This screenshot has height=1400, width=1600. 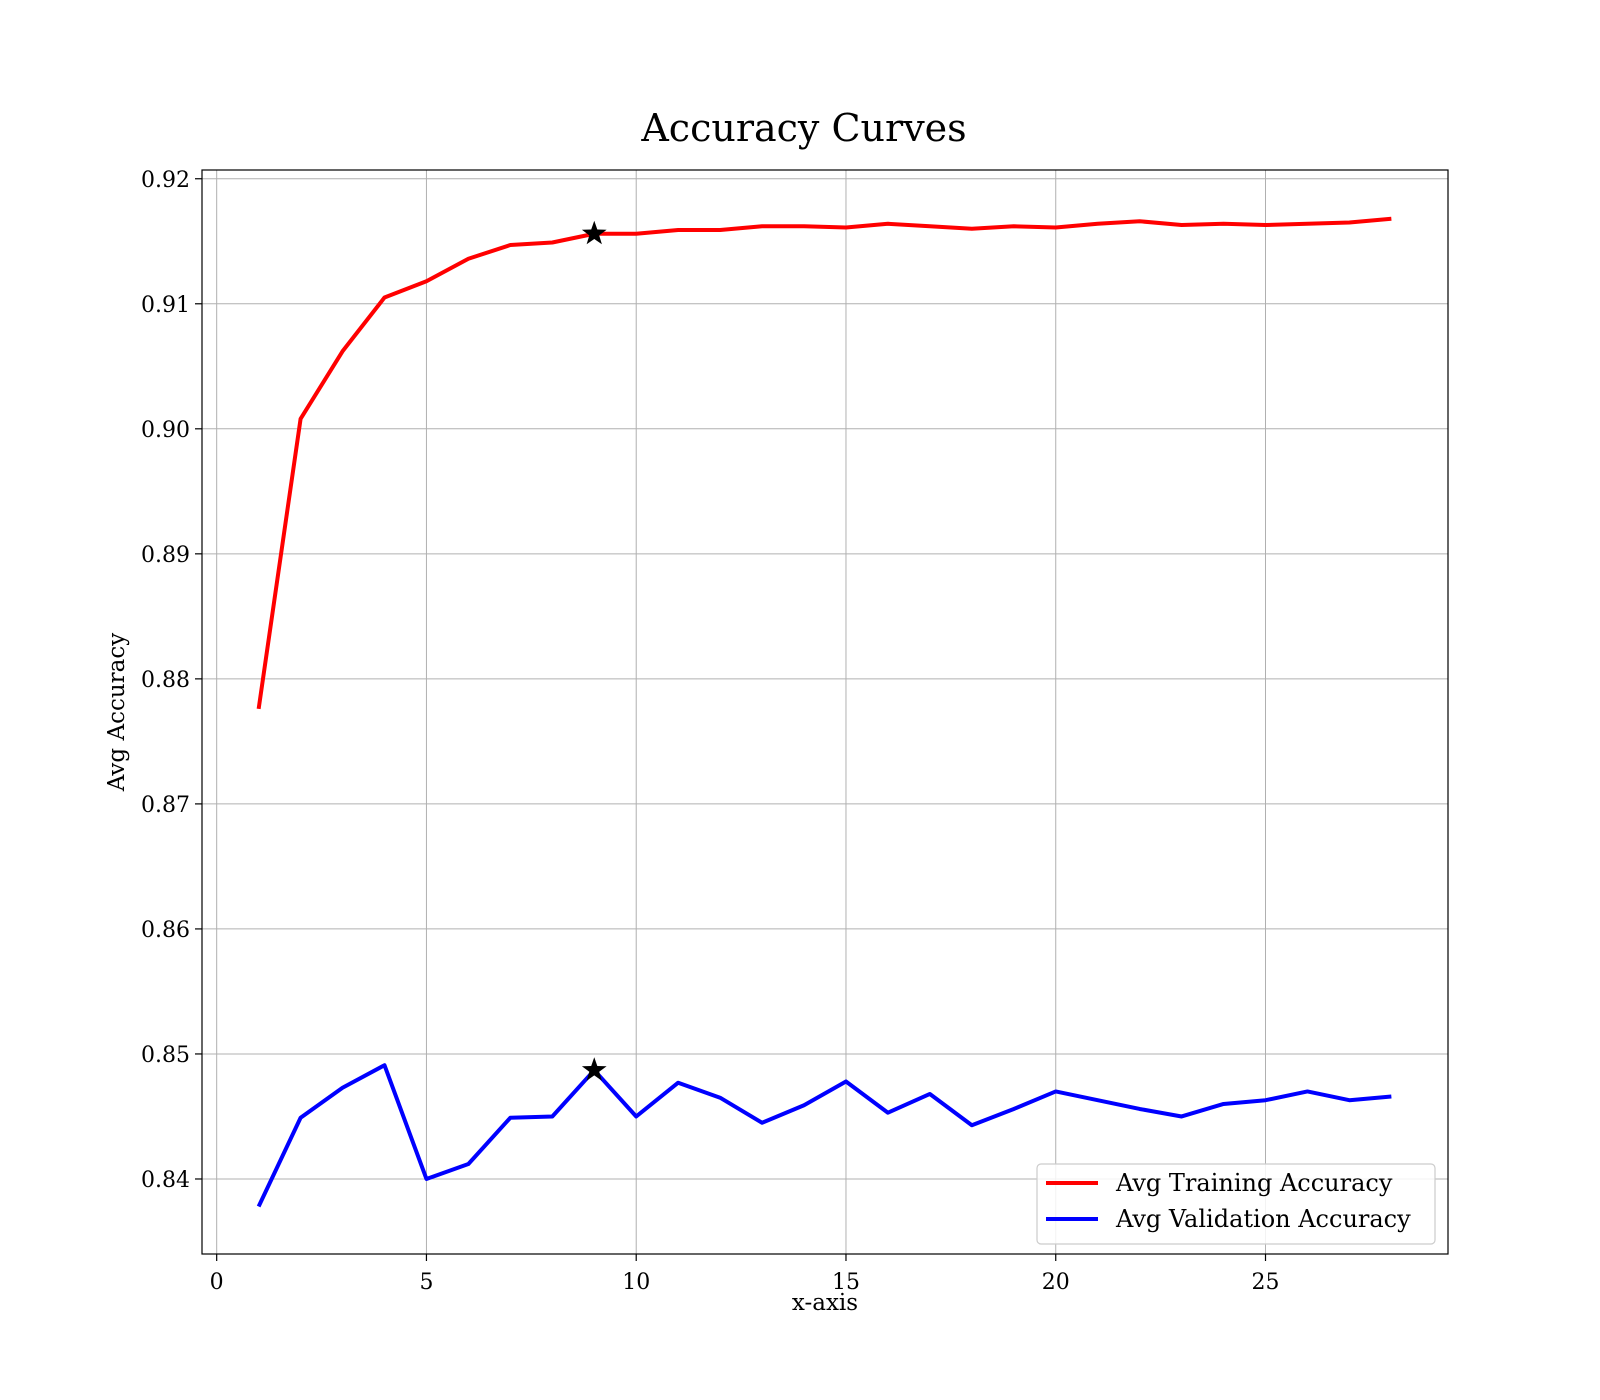 I want to click on legend-box, so click(x=1236, y=1204).